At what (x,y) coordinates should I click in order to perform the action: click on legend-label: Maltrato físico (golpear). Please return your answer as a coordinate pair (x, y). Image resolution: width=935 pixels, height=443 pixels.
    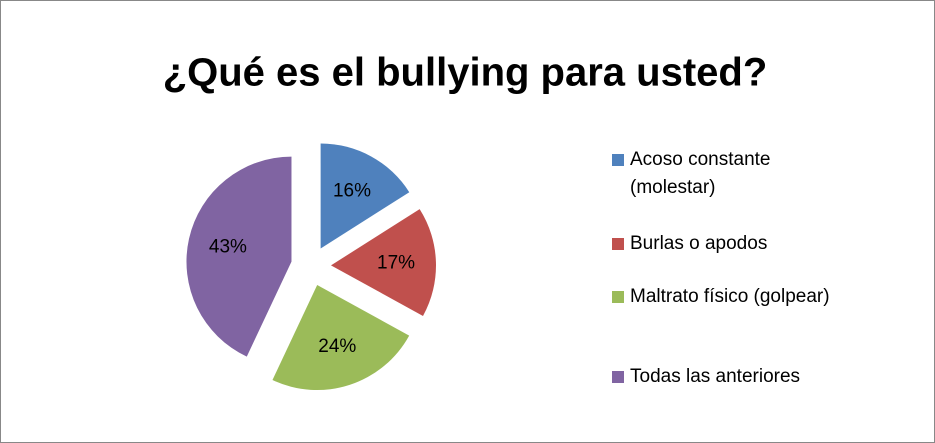
    Looking at the image, I should click on (730, 296).